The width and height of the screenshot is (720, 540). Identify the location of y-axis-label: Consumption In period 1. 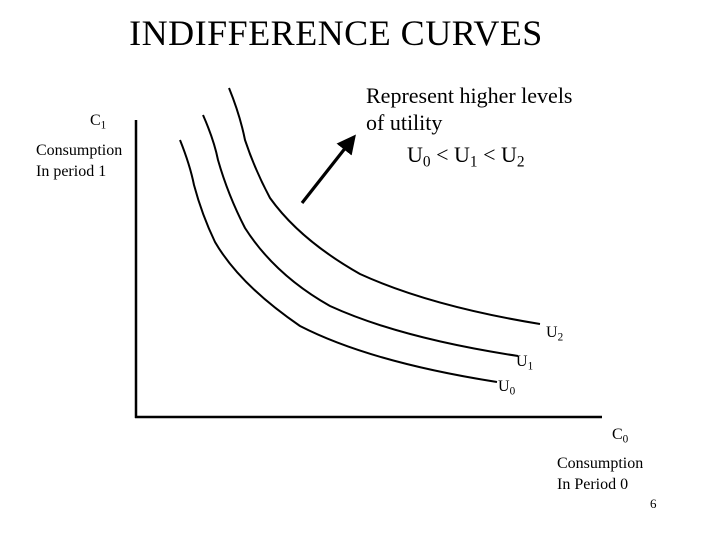
(79, 161).